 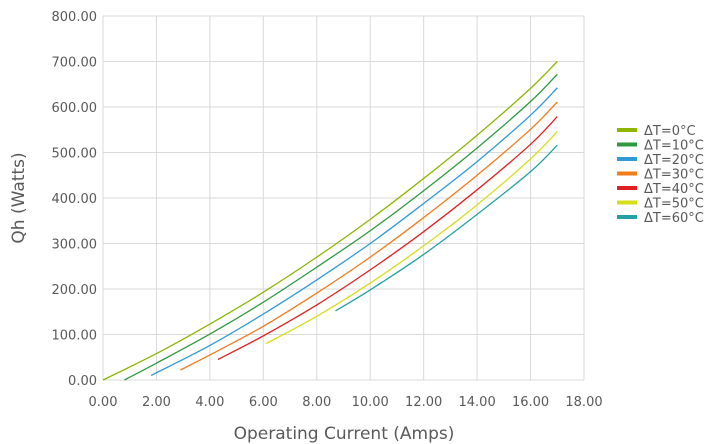 I want to click on x-tick-label: 16.00, so click(x=530, y=402).